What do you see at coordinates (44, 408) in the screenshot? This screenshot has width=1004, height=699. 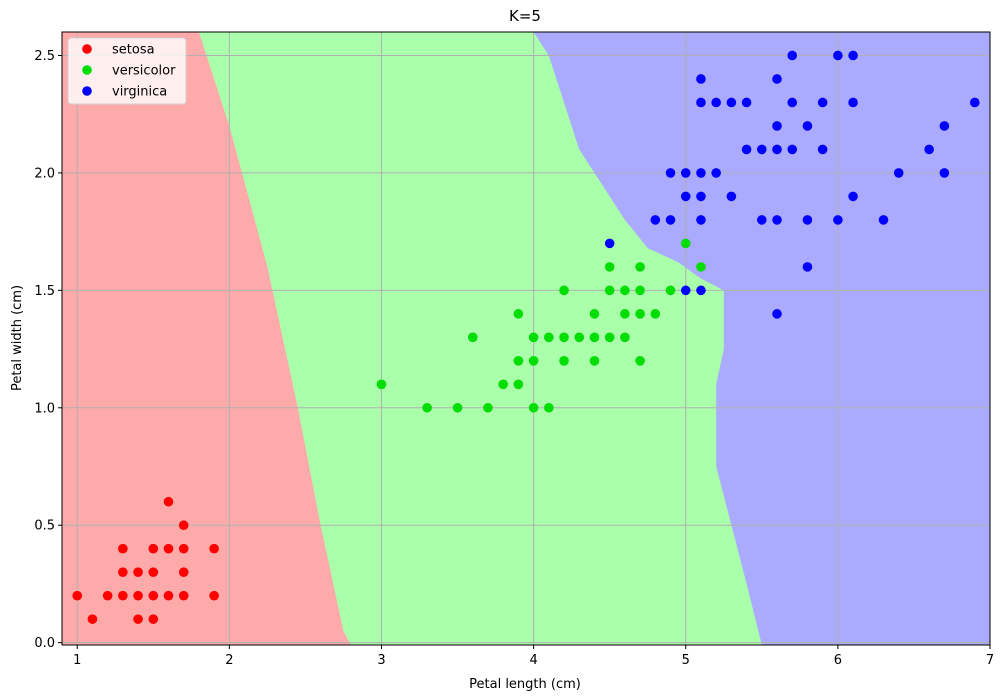 I see `y-tick-label: 1.0` at bounding box center [44, 408].